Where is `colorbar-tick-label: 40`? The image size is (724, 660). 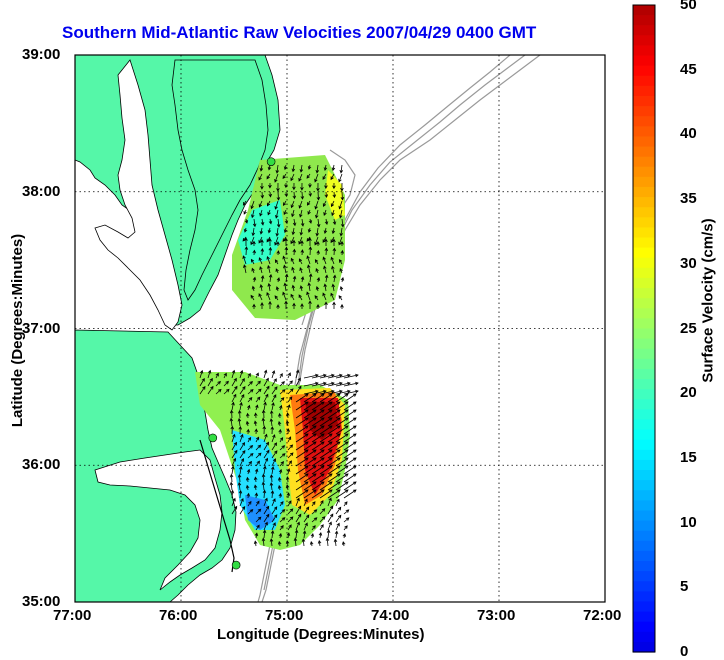
colorbar-tick-label: 40 is located at coordinates (688, 134).